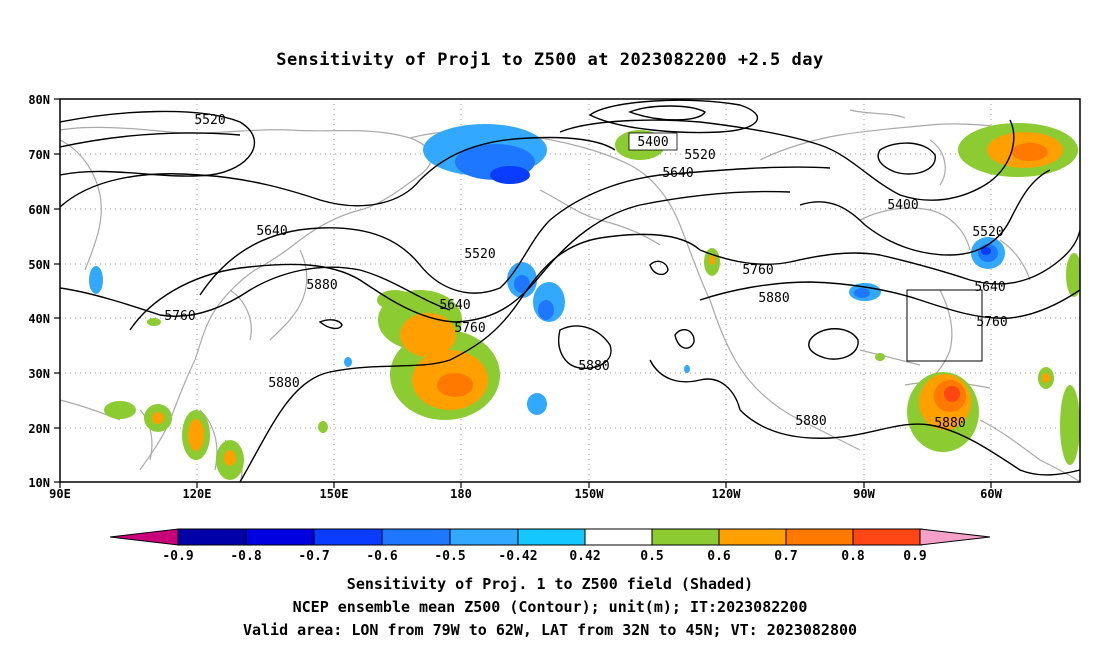 This screenshot has height=650, width=1100. I want to click on lat-label: 80N, so click(39, 100).